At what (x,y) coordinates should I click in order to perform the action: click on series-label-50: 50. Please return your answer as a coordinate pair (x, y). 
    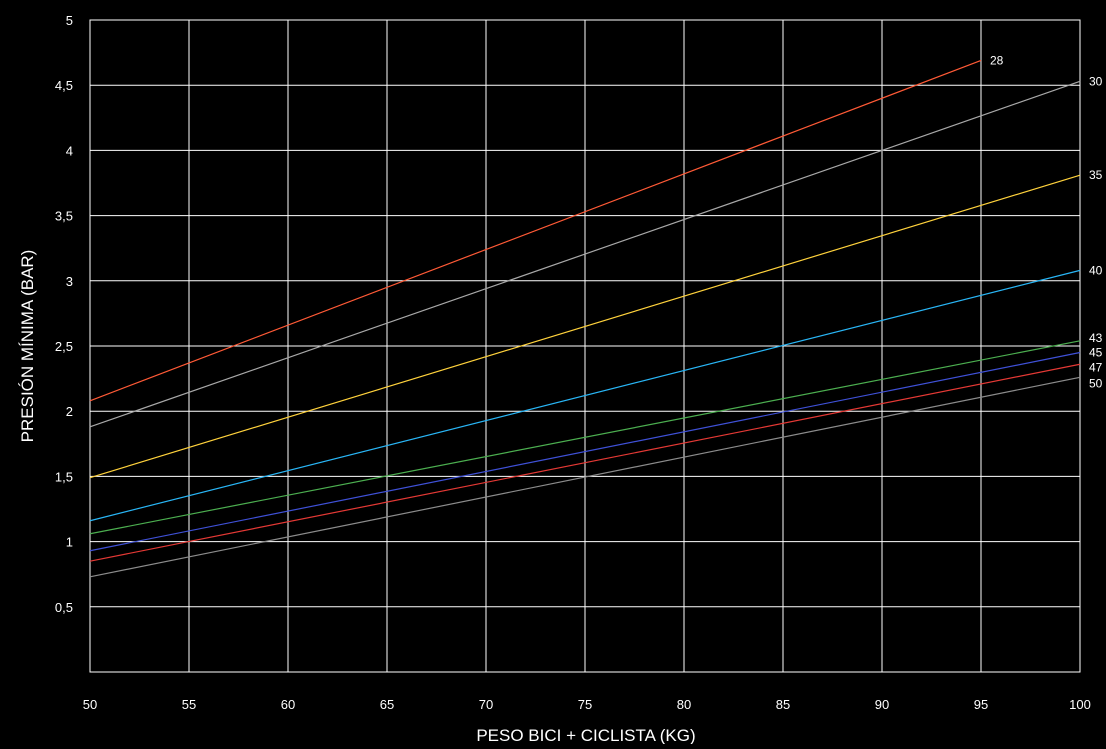
    Looking at the image, I should click on (1096, 383).